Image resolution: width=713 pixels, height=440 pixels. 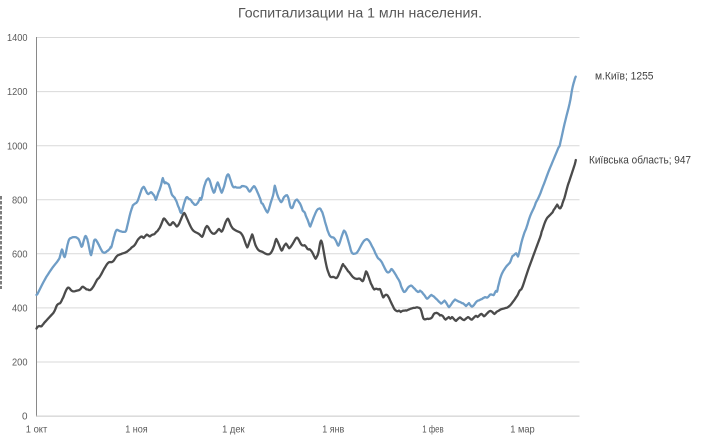 What do you see at coordinates (360, 13) in the screenshot?
I see `svg-text:Госпитализации на 1 млн населе: Госпитализации на 1 млн населения.` at bounding box center [360, 13].